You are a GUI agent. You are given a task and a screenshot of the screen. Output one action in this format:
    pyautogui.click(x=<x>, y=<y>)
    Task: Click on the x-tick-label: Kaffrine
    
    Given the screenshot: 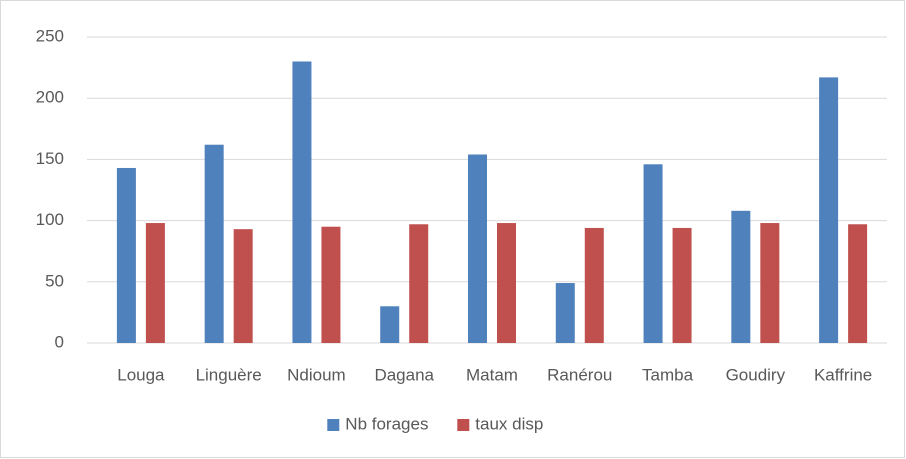 What is the action you would take?
    pyautogui.click(x=843, y=374)
    